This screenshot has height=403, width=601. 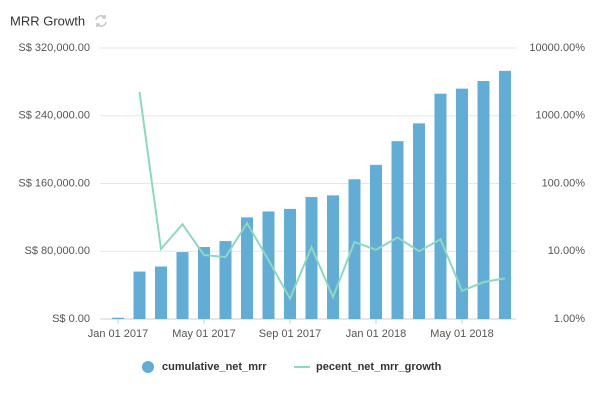 What do you see at coordinates (71, 319) in the screenshot?
I see `y-tick-label: S$ 0.00` at bounding box center [71, 319].